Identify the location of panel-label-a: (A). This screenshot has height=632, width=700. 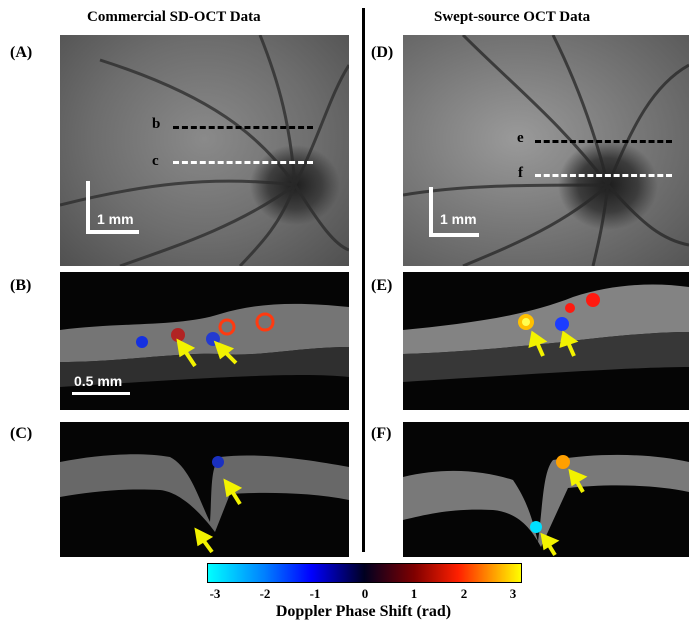
(21, 52).